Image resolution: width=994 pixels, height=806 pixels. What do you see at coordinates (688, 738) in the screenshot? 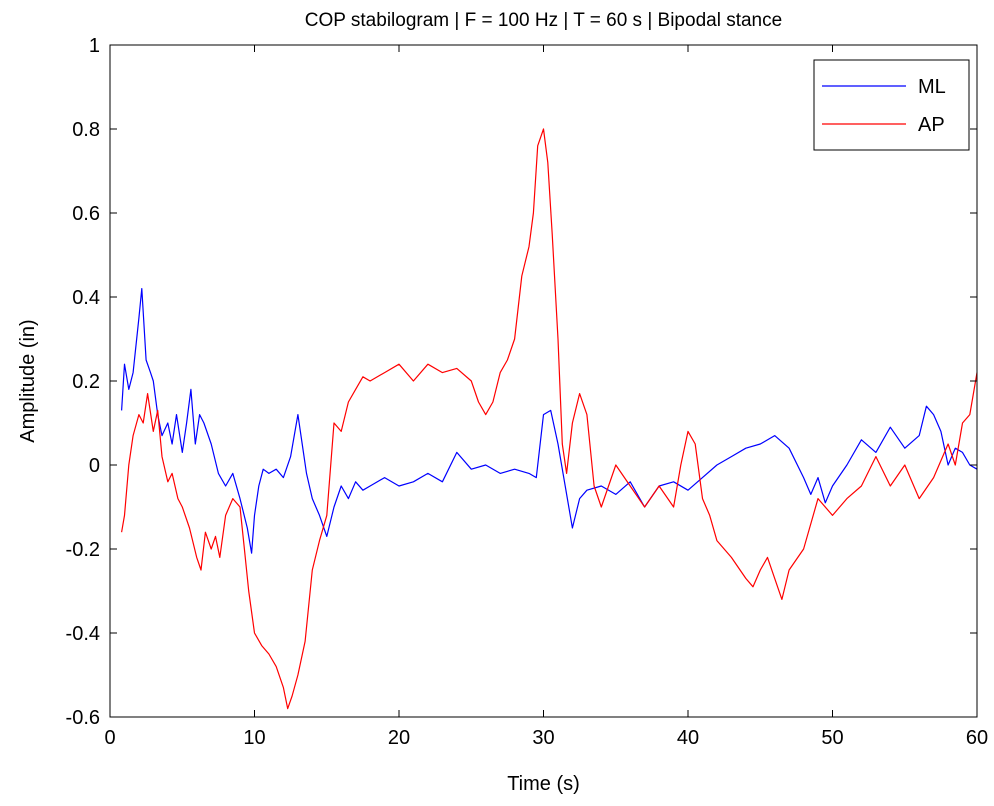
I see `x-tick-label: 40` at bounding box center [688, 738].